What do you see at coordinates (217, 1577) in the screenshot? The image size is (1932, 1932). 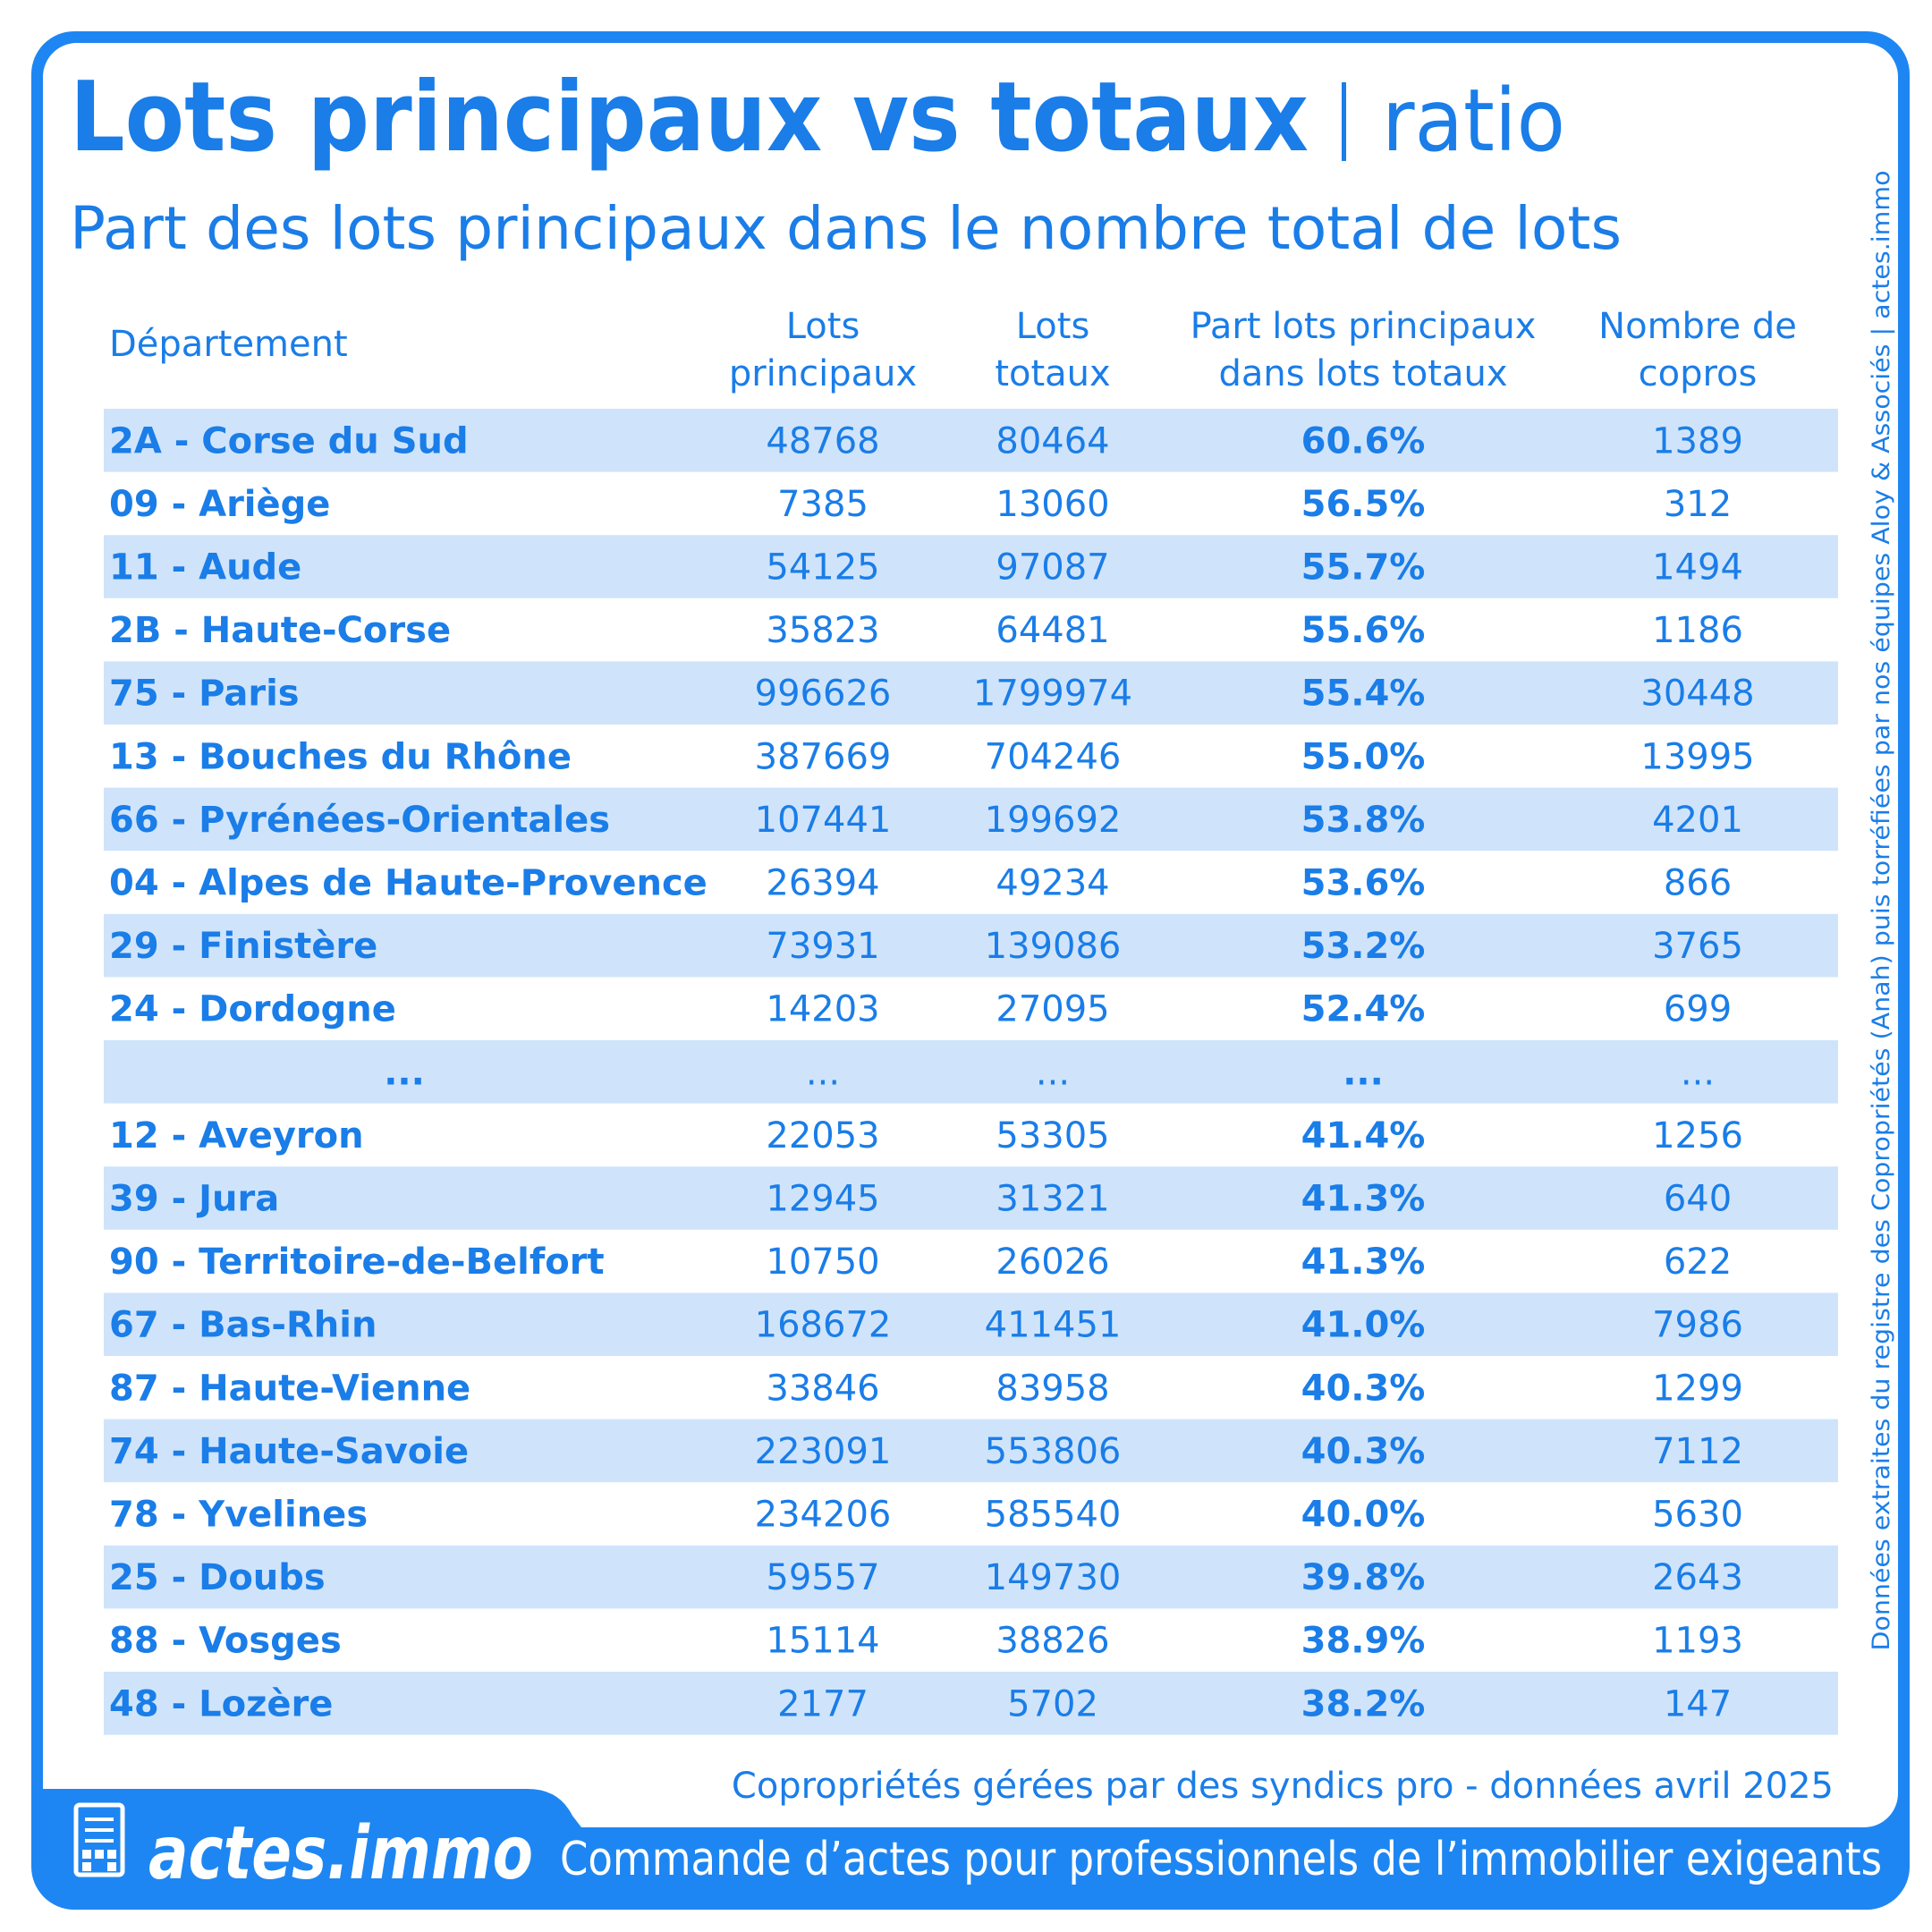 I see `department: 25 - Doubs` at bounding box center [217, 1577].